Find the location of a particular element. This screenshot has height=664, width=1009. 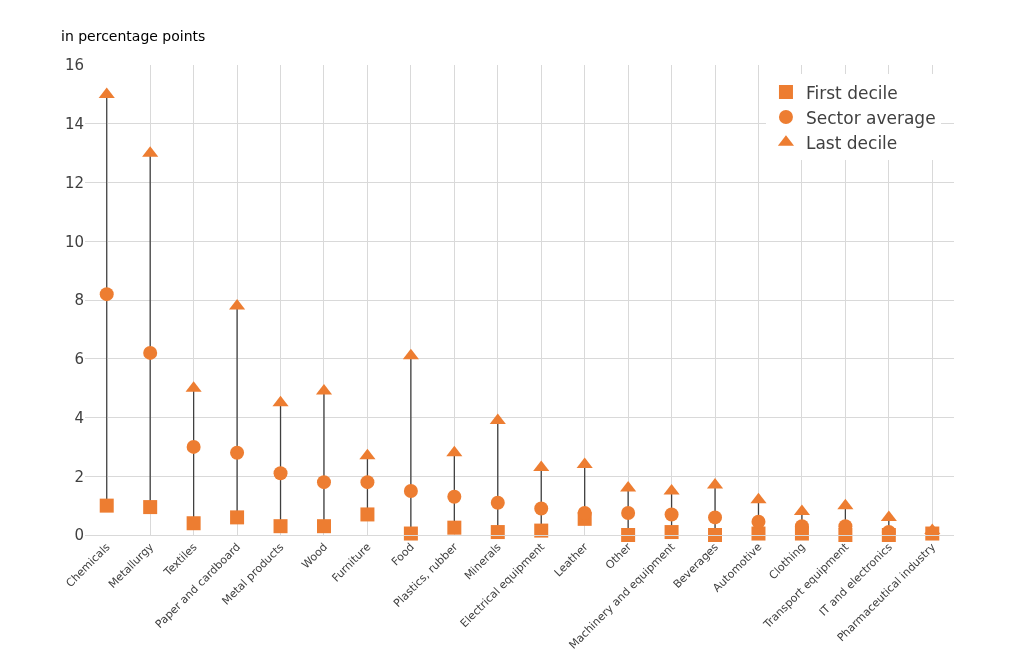

y-tick-label: 12 is located at coordinates (74, 182).